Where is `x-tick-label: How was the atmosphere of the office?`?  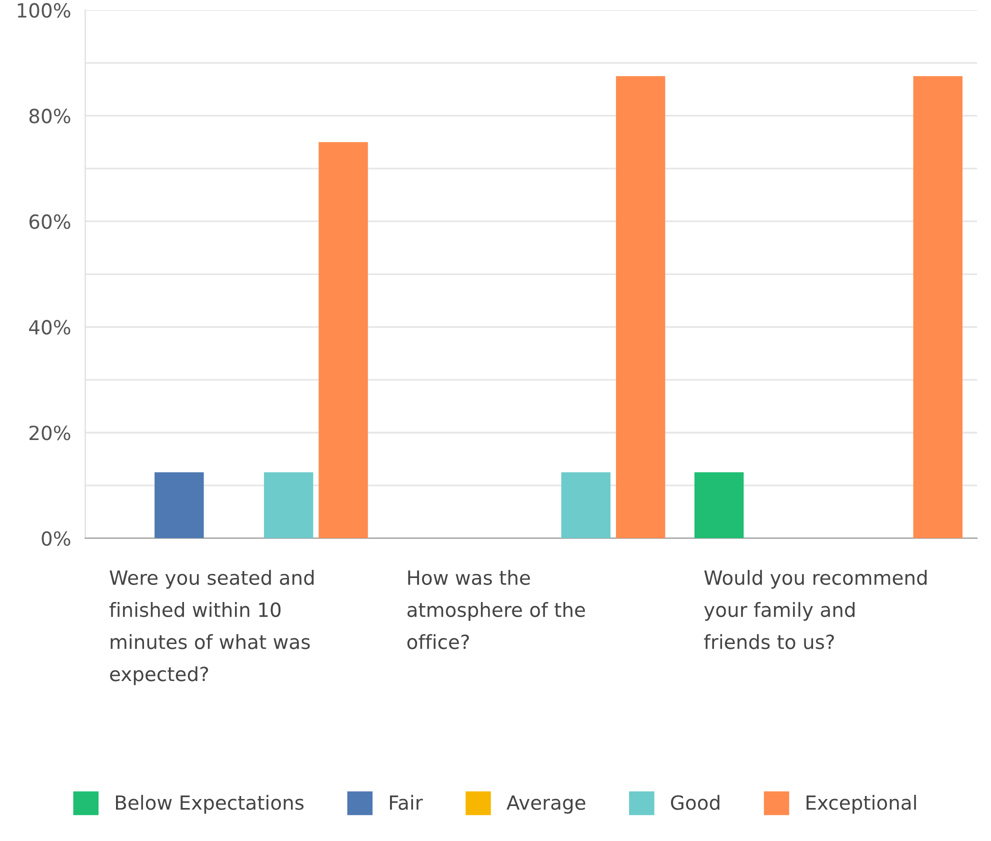 x-tick-label: How was the atmosphere of the office? is located at coordinates (496, 610).